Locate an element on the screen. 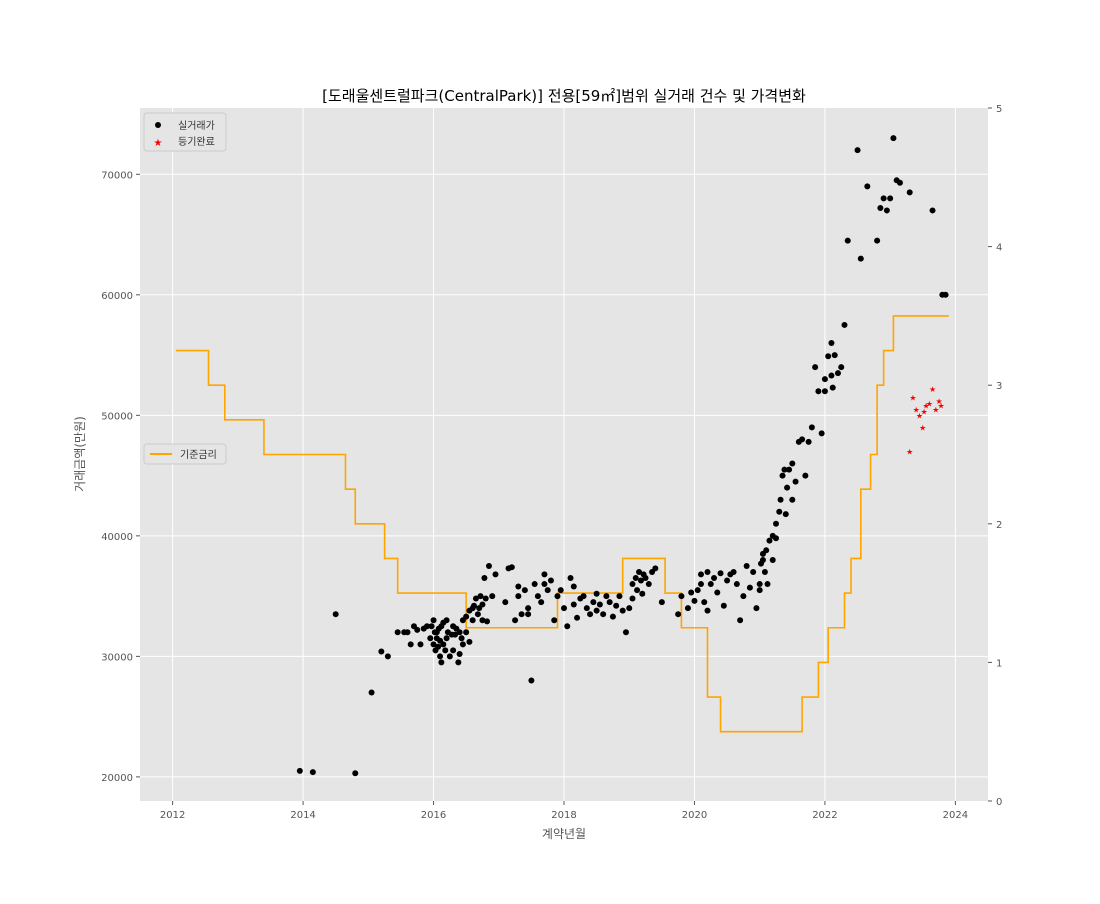 This screenshot has width=1100, height=904. y-axis-label: 거래금액(만원) is located at coordinates (80, 454).